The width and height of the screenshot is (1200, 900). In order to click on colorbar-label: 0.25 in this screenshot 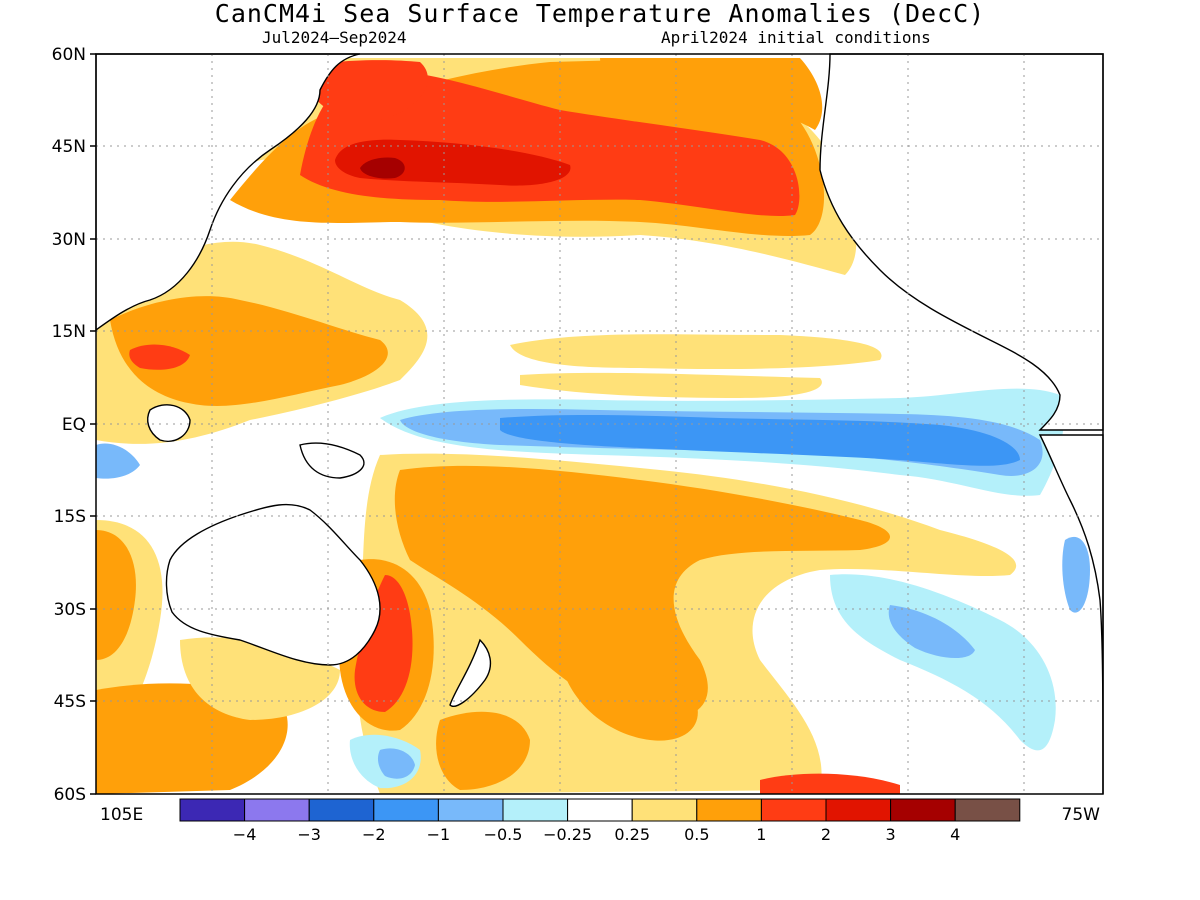, I will do `click(632, 834)`.